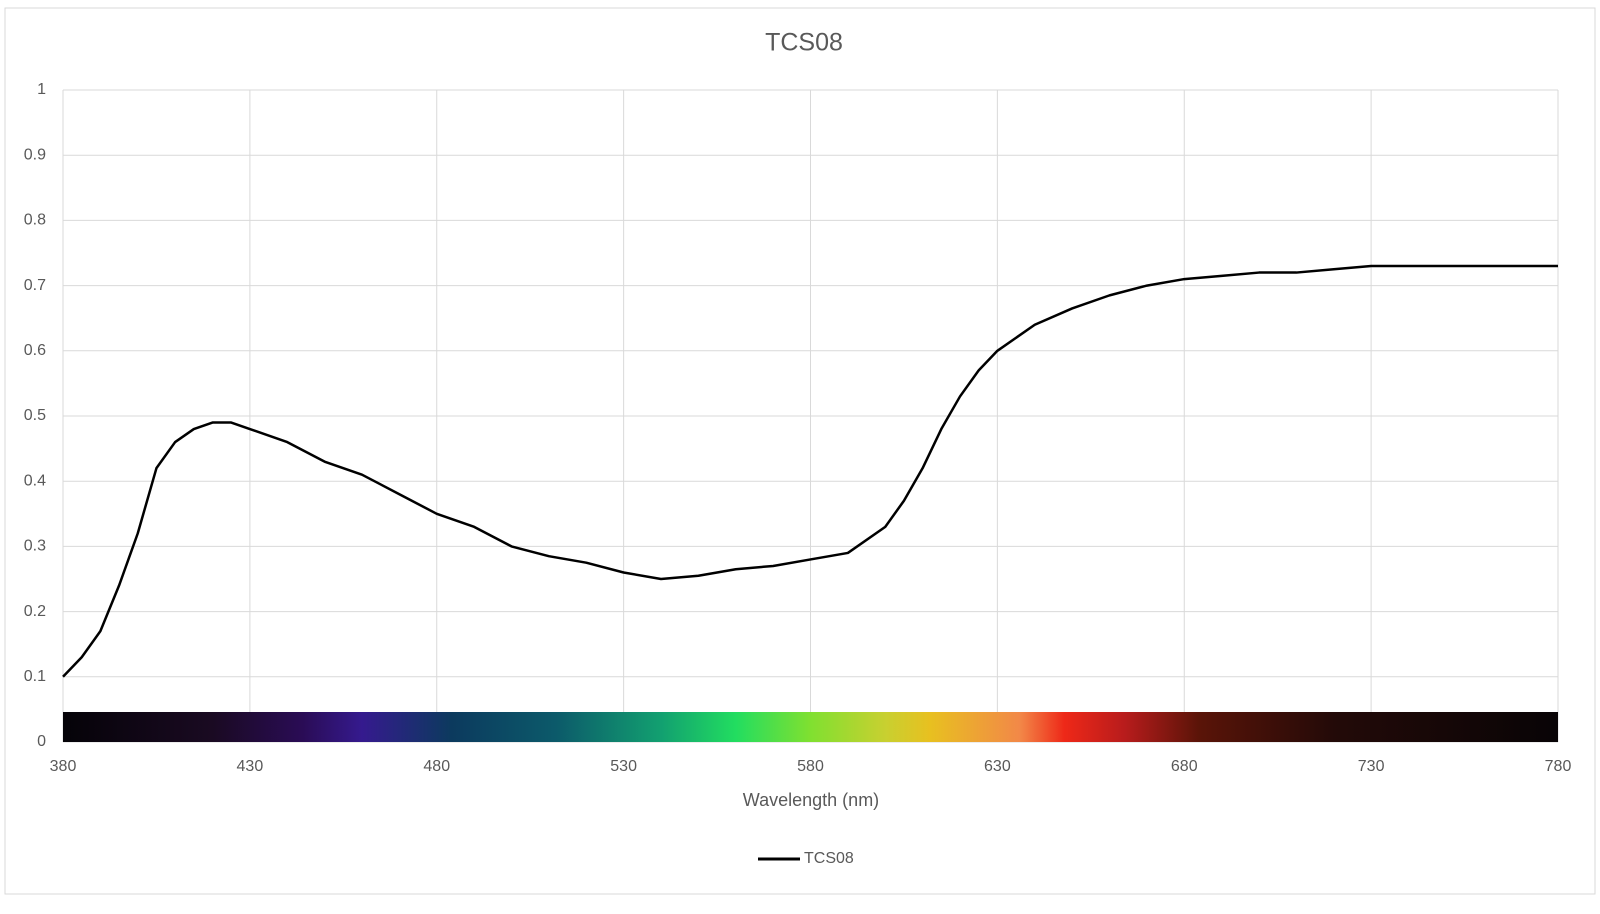 This screenshot has height=914, width=1600. I want to click on y-tick-label: 0.5, so click(35, 415).